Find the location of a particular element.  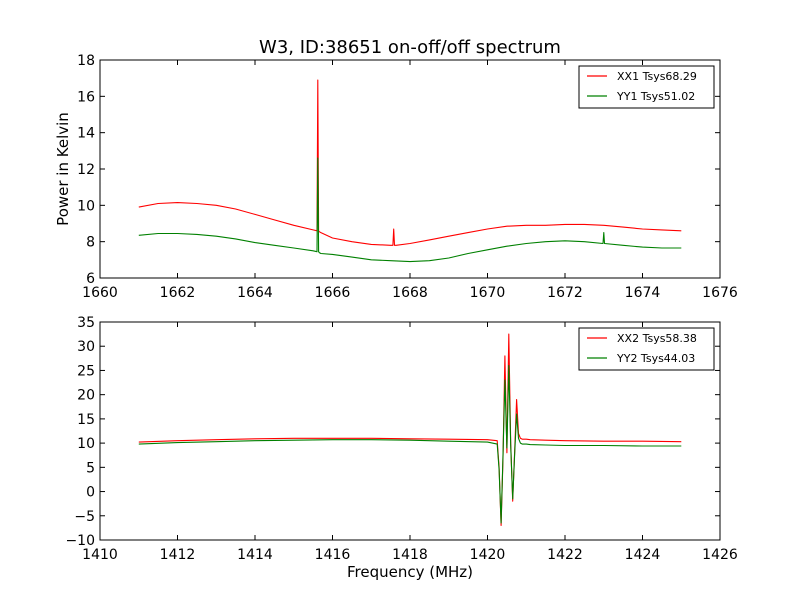

legend-label: YY2 Tsys44.03 is located at coordinates (655, 358).